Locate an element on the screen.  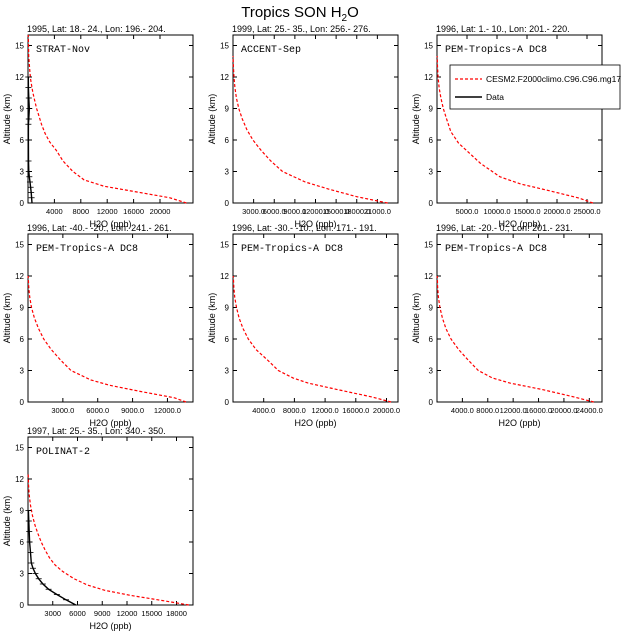
campaign-label: ACCENT-Sep is located at coordinates (271, 50).